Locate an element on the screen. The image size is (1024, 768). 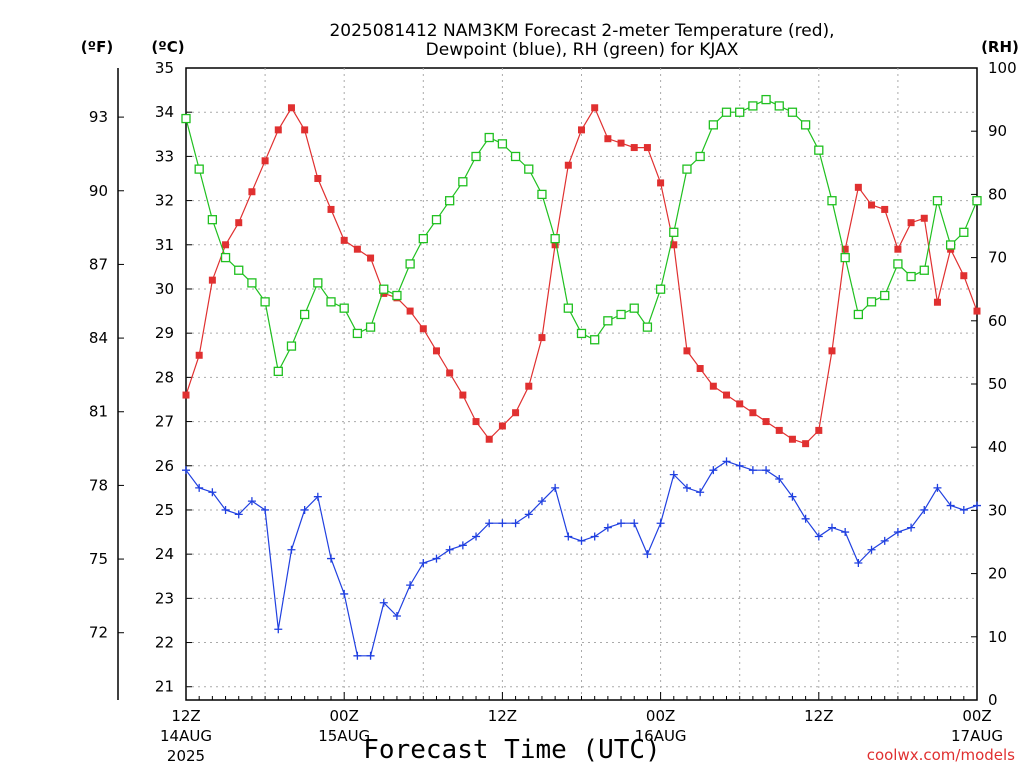
rh-tick-label: 80 is located at coordinates (997, 194).